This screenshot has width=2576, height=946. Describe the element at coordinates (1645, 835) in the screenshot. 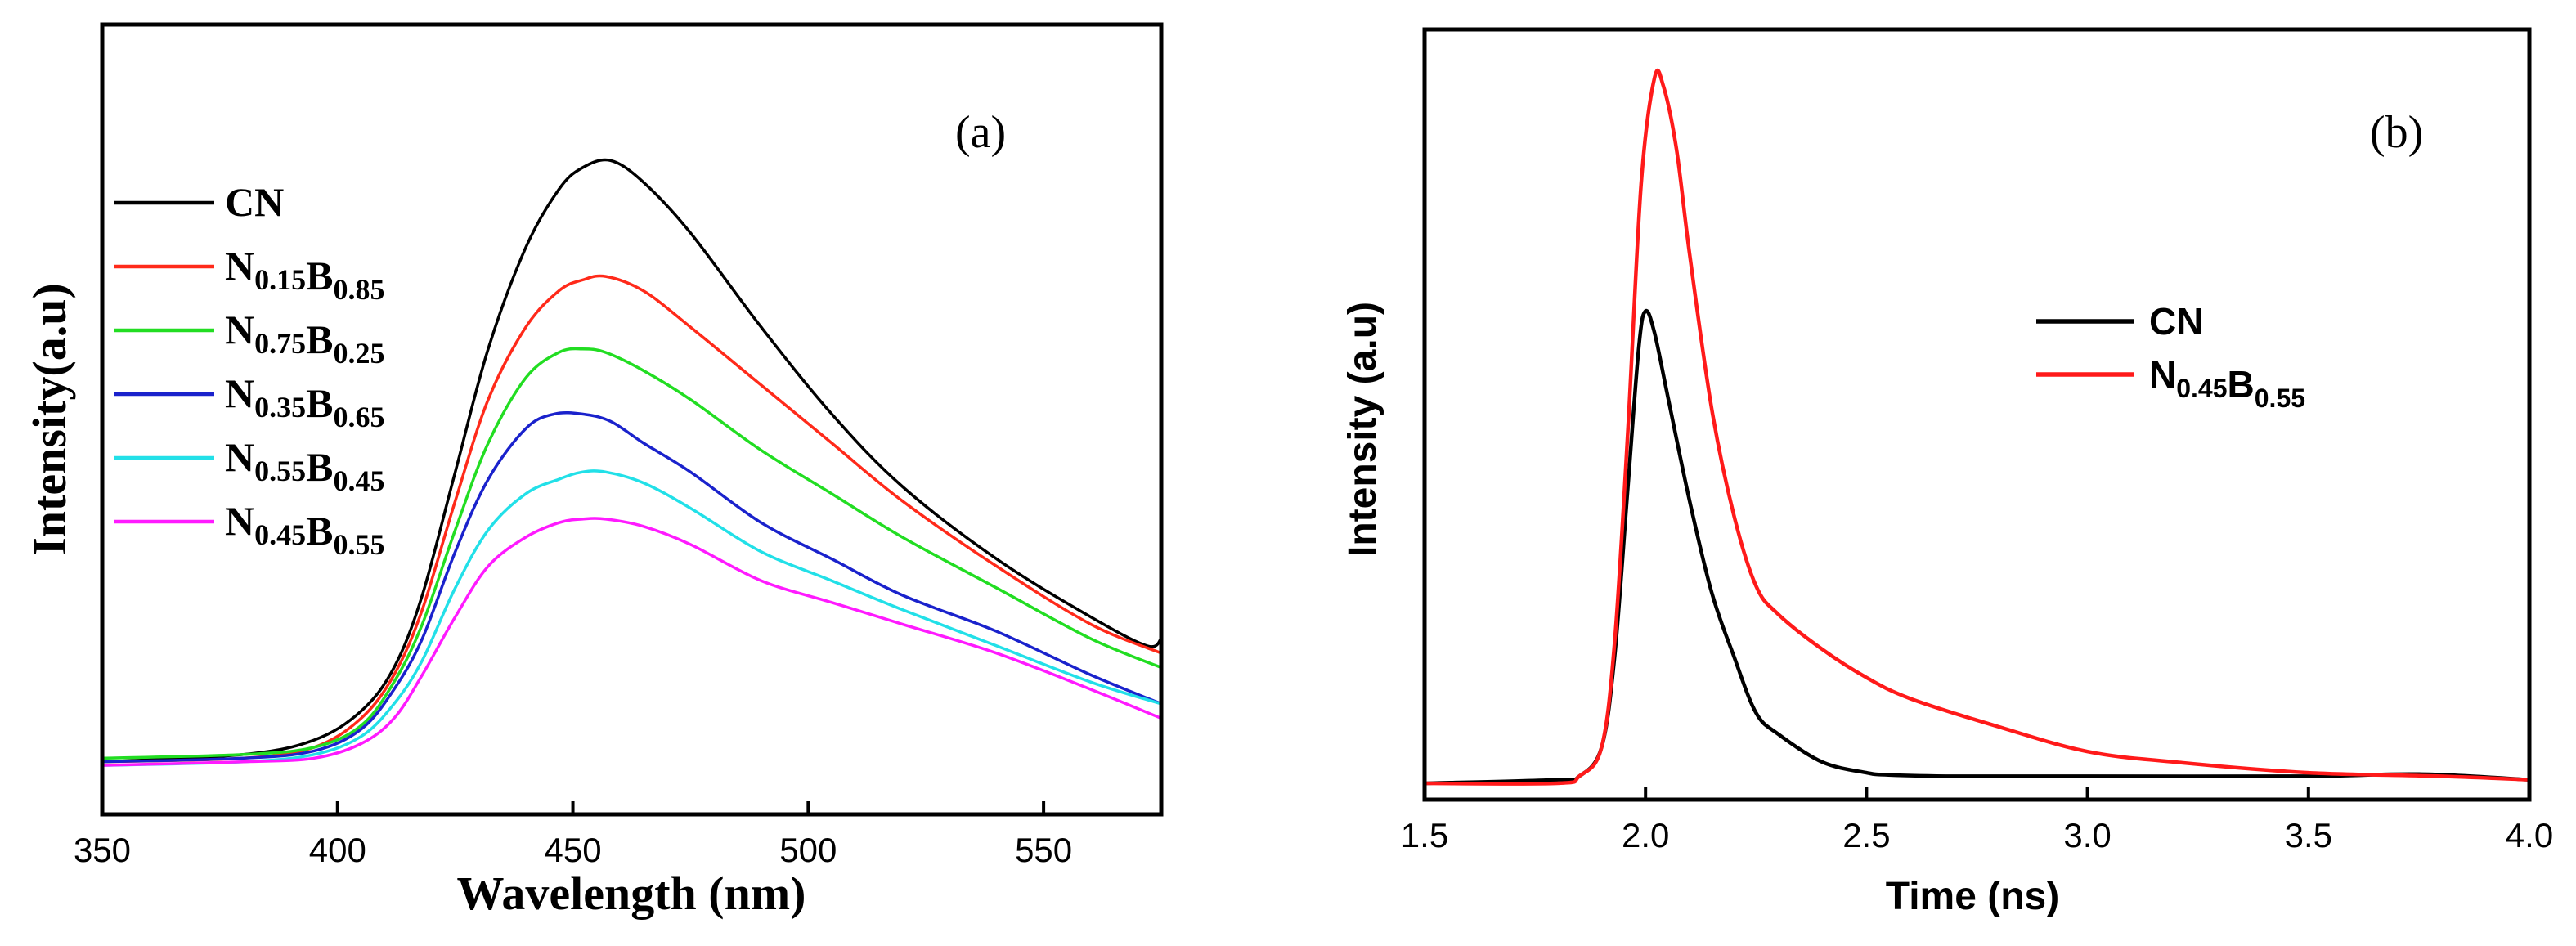

I see `panel-b-x-tick-label: 2.0` at that location.